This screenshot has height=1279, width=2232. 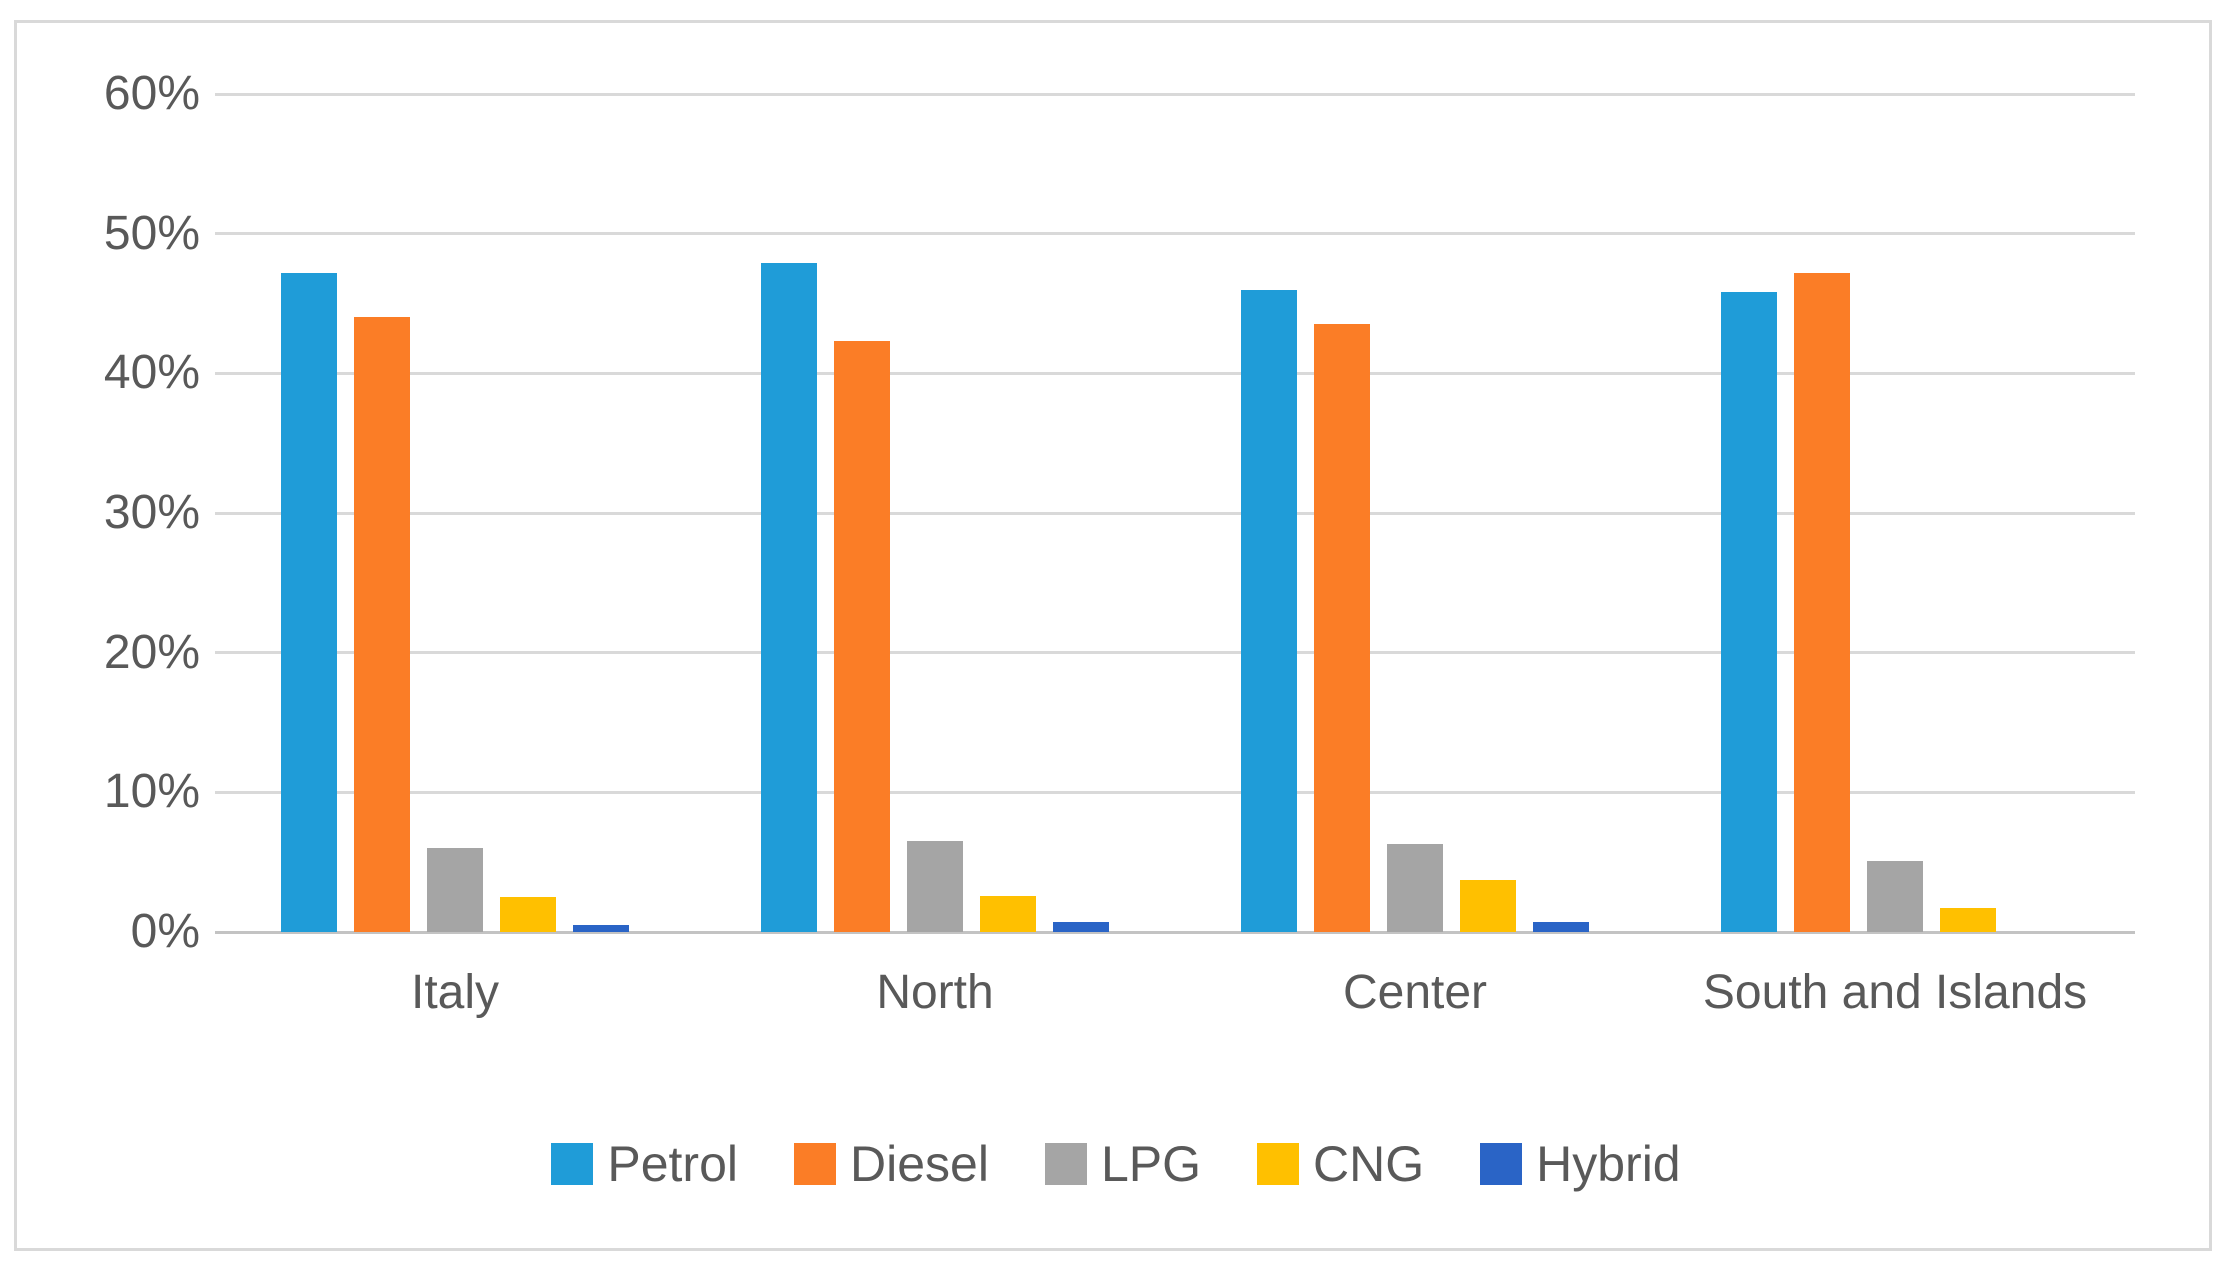 What do you see at coordinates (815, 1164) in the screenshot?
I see `legend-swatch-diesel` at bounding box center [815, 1164].